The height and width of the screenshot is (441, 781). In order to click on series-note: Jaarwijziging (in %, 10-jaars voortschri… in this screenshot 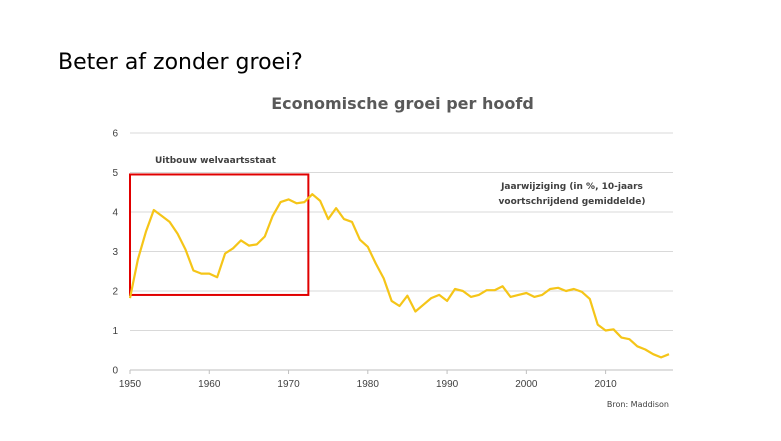, I will do `click(572, 195)`.